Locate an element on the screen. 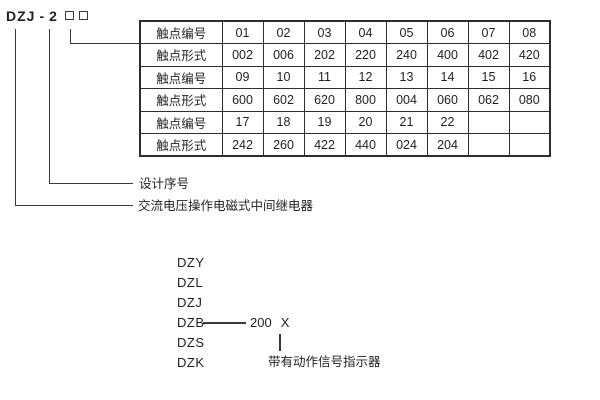 The height and width of the screenshot is (400, 600). table-row: 触点形式 002 006 202 220 240 400 402 420 is located at coordinates (345, 55).